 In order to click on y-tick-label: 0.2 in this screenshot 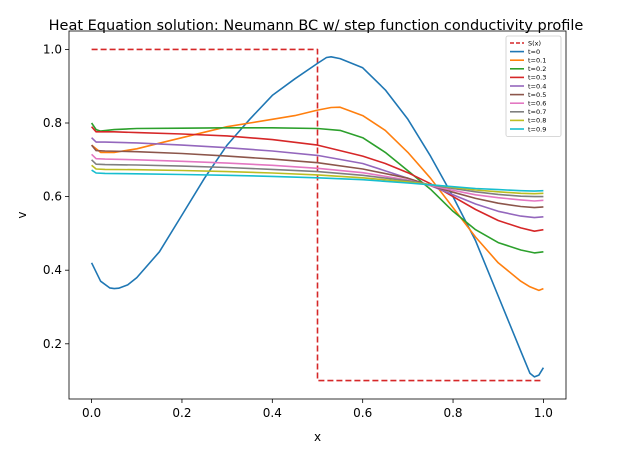, I will do `click(52, 344)`.